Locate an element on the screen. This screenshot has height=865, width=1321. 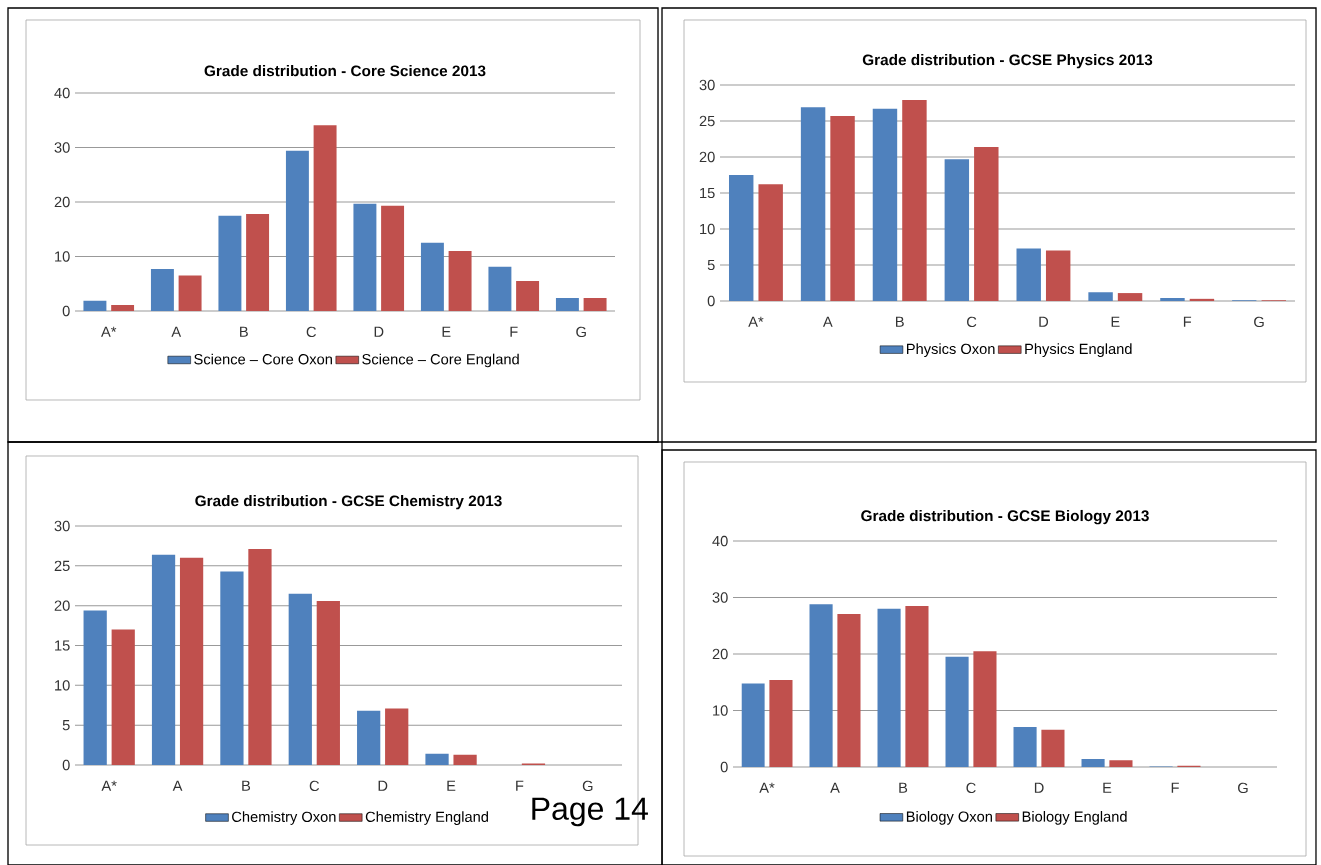
legend-label: Physics England is located at coordinates (1078, 350).